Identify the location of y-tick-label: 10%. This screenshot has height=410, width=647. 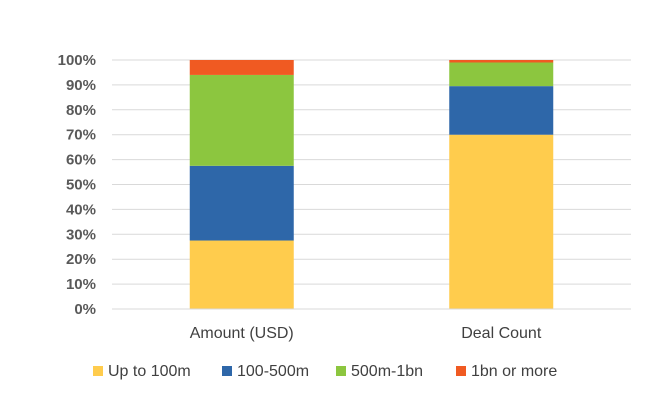
(81, 284).